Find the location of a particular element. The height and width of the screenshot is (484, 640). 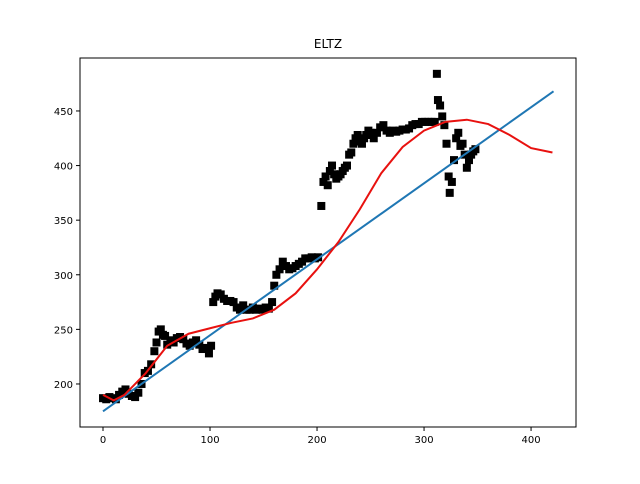

x-tick-label: 400 is located at coordinates (531, 440).